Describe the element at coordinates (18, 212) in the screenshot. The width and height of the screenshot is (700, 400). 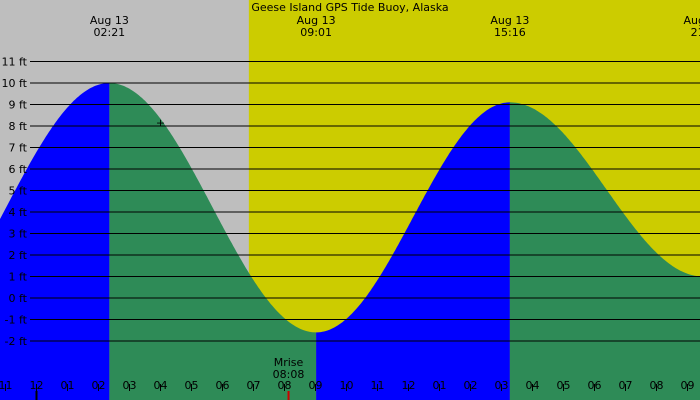
I see `y-tick-label: 4 ft` at that location.